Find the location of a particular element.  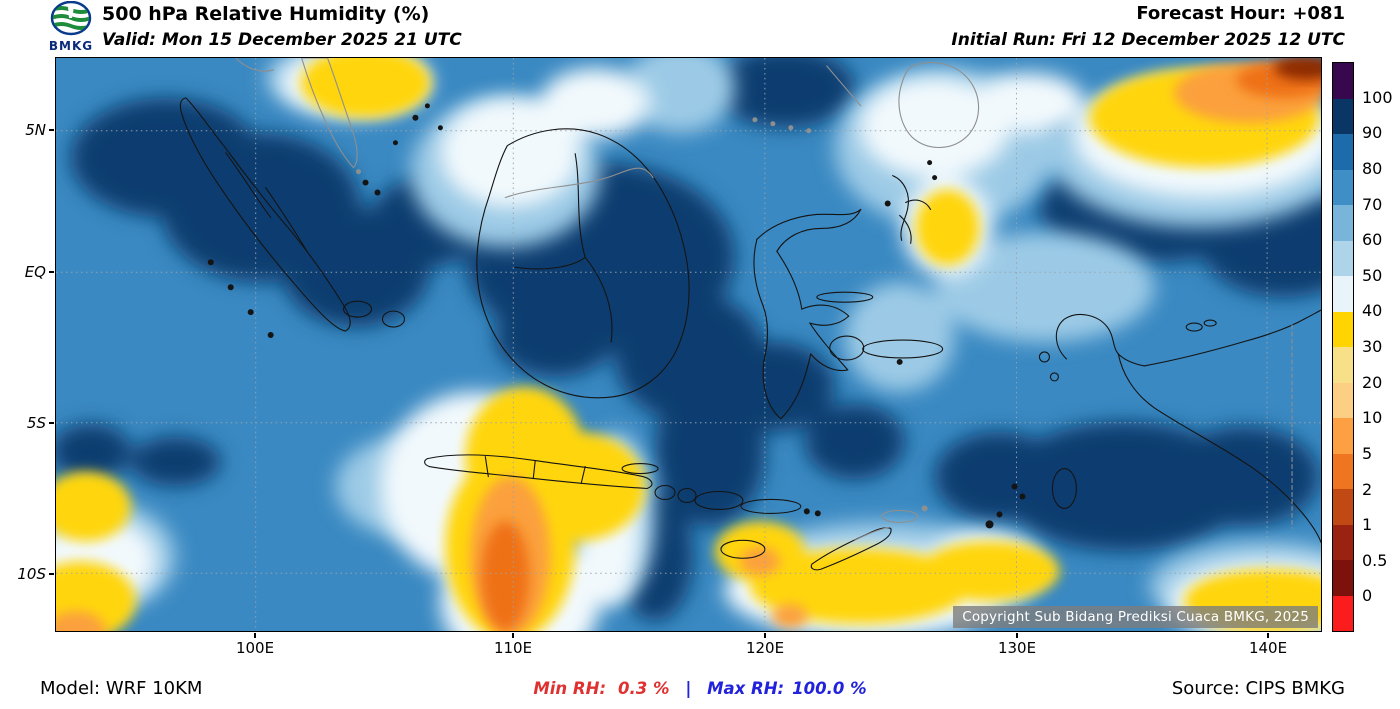

max-rh: Max RH: 100.0 % is located at coordinates (787, 688).